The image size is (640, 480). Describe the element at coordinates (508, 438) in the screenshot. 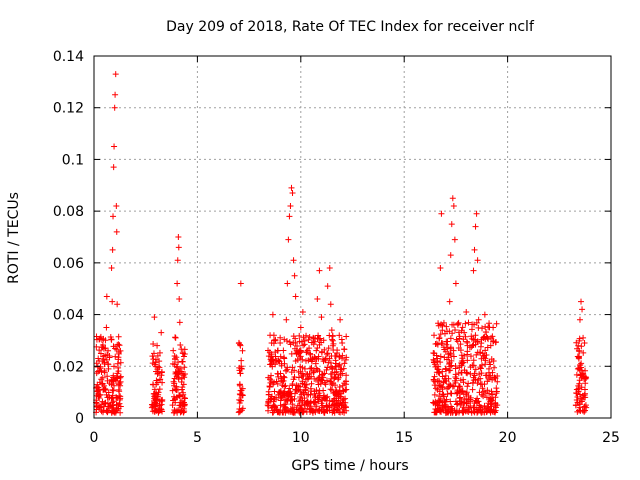

I see `x-tick-label: 20` at that location.